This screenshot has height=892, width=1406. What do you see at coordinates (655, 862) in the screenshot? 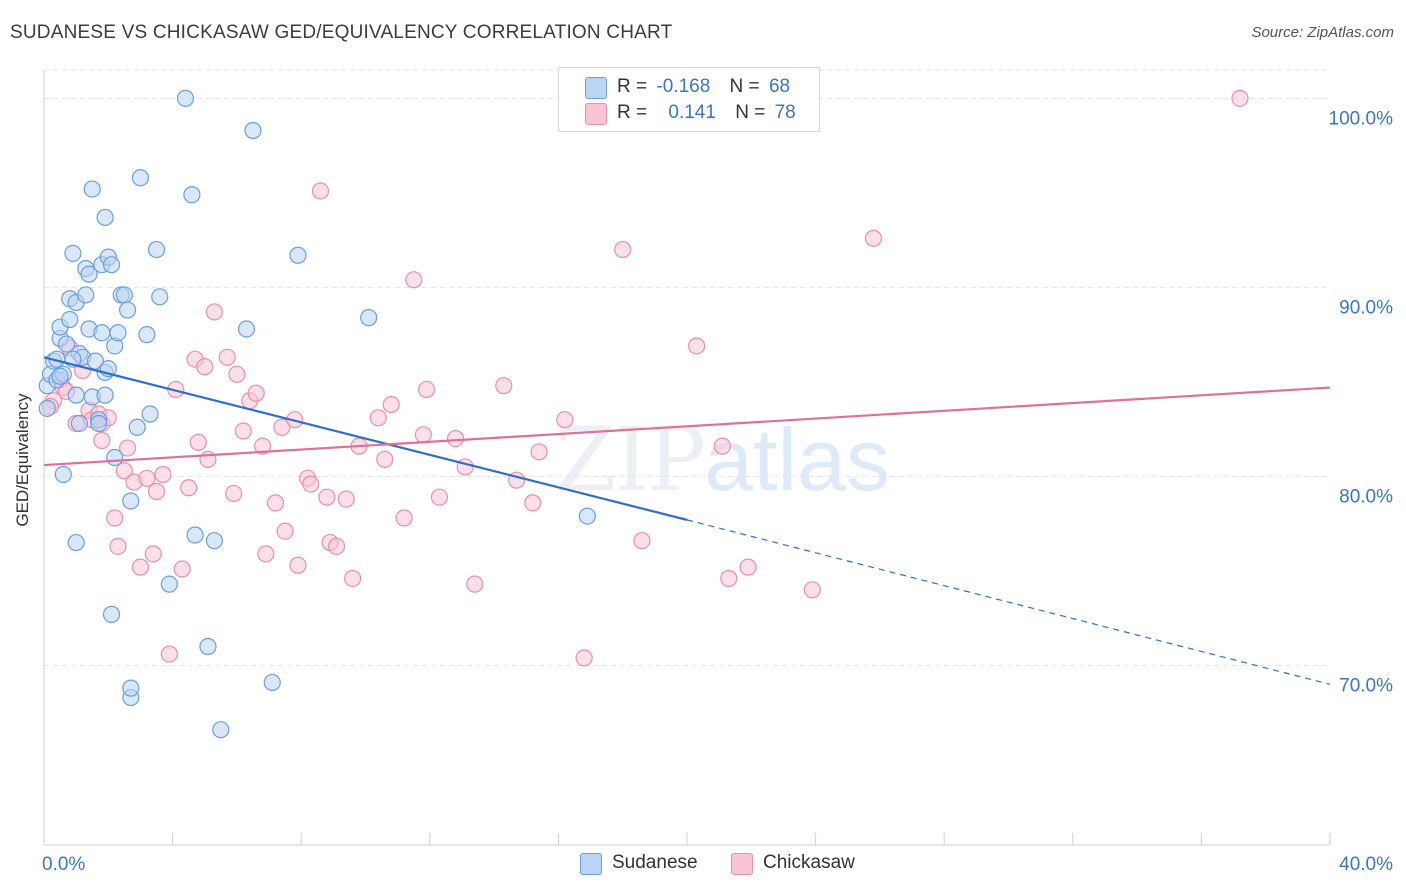
I see `legend-label-sudanese: Sudanese` at bounding box center [655, 862].